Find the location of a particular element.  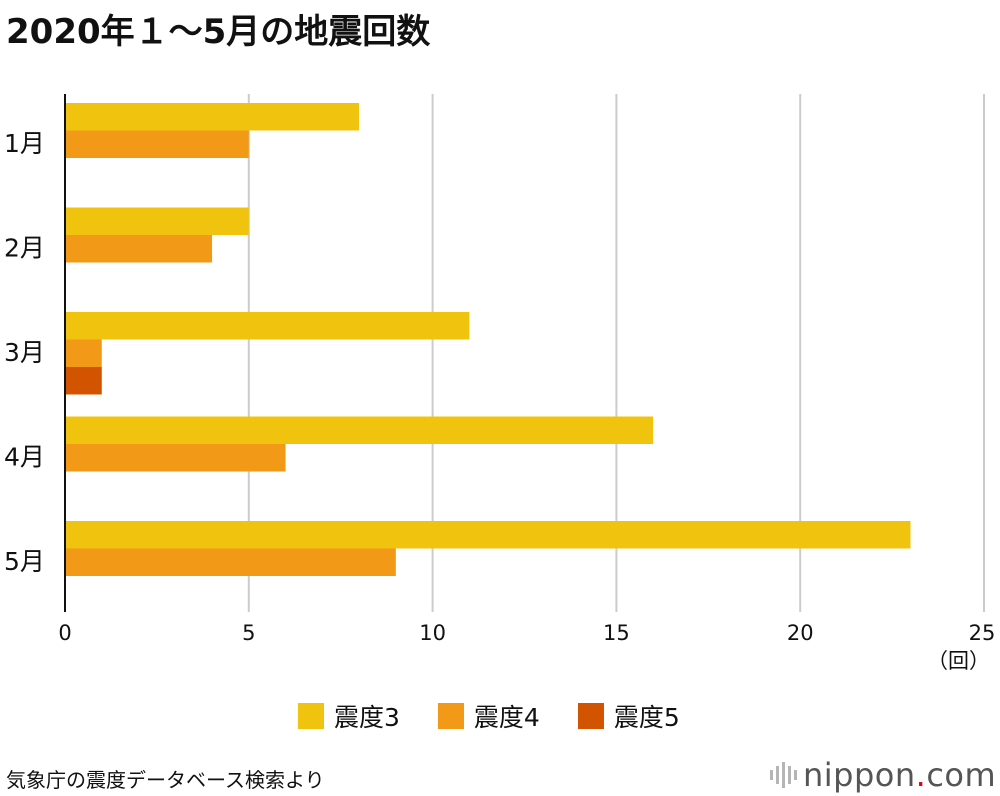

x-tick-labels: 0 5 10 15 20 25 is located at coordinates (526, 633).